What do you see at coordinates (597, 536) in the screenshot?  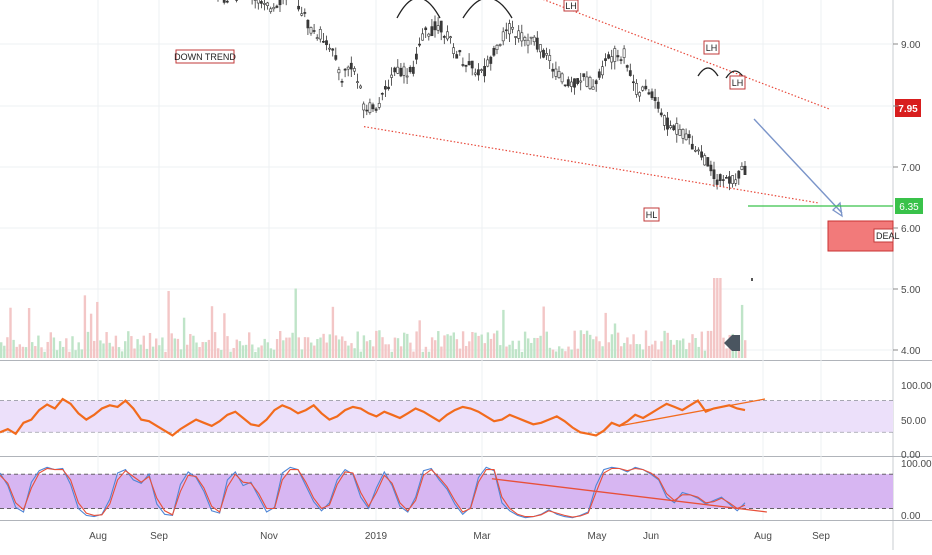 I see `time-tick: May` at bounding box center [597, 536].